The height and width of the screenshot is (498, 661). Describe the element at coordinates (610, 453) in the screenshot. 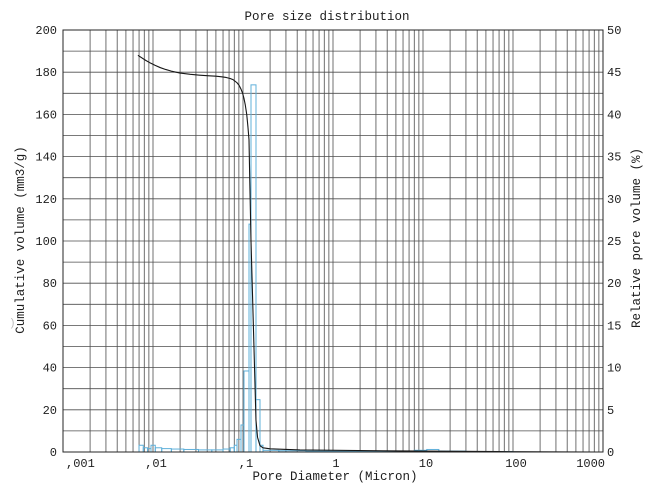

I see `y2-tick-label: 0` at that location.